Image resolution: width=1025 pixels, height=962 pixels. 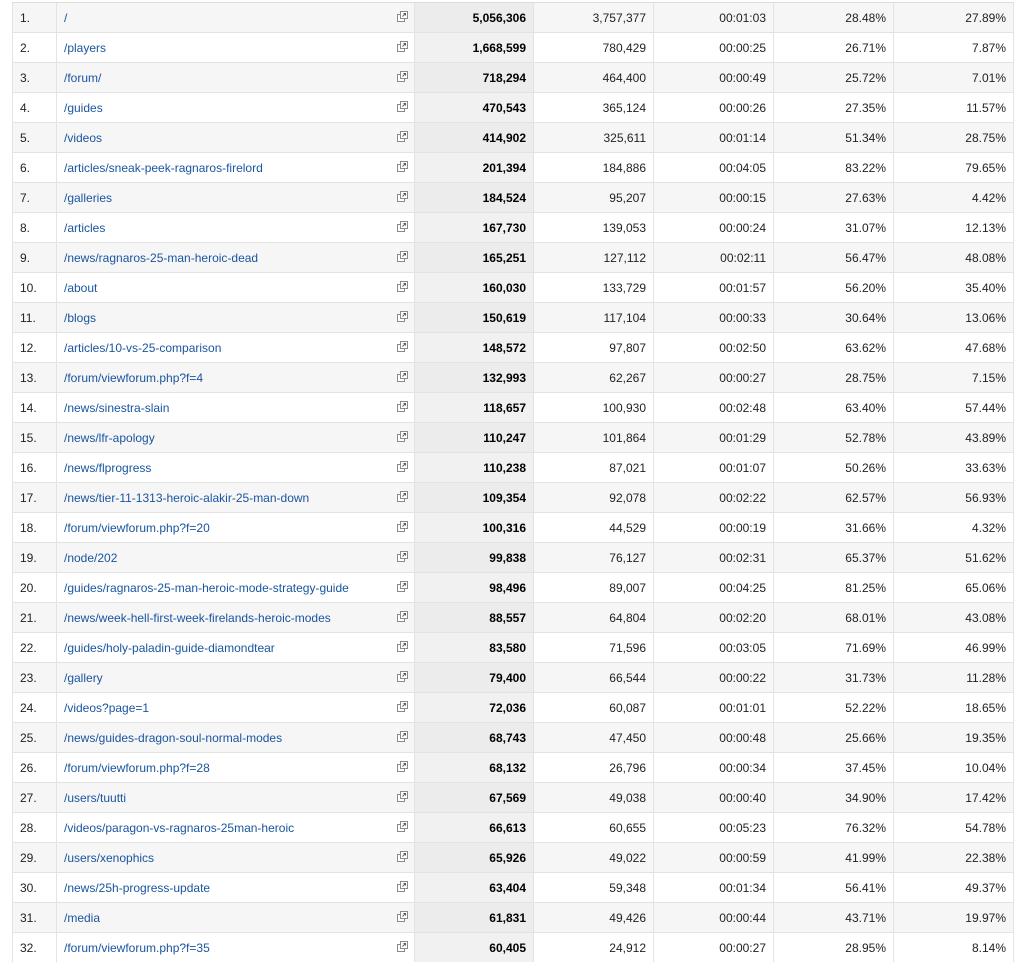 I want to click on pageviews-value: 79,400, so click(x=474, y=678).